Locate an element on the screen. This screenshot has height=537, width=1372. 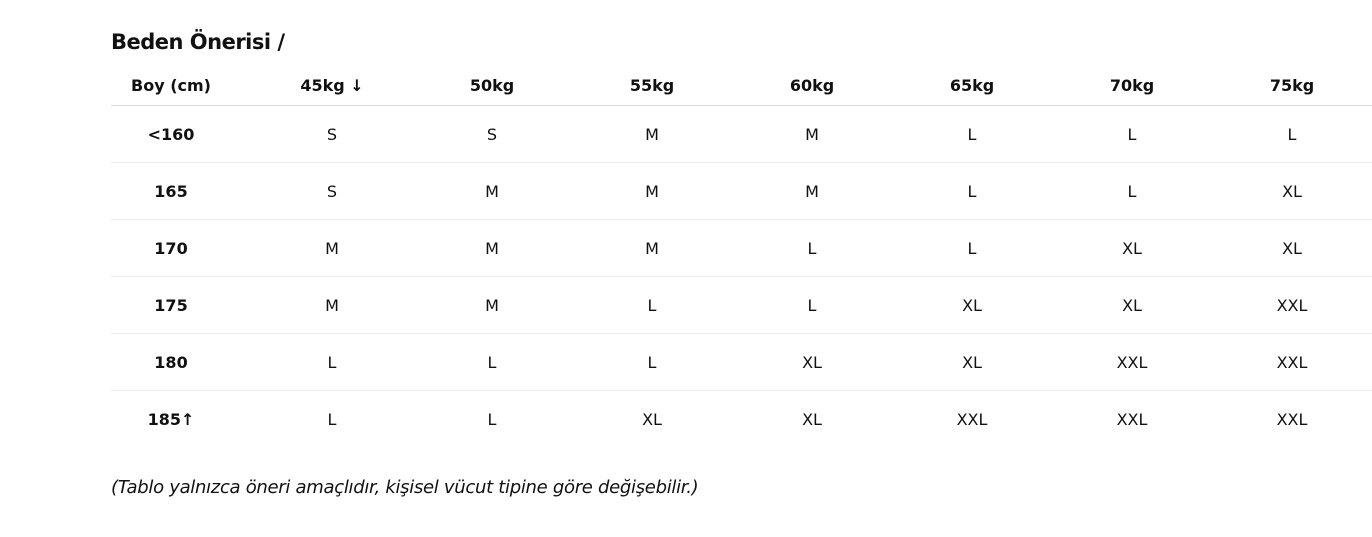
table-row: <160 S S M M L L L is located at coordinates (741, 134).